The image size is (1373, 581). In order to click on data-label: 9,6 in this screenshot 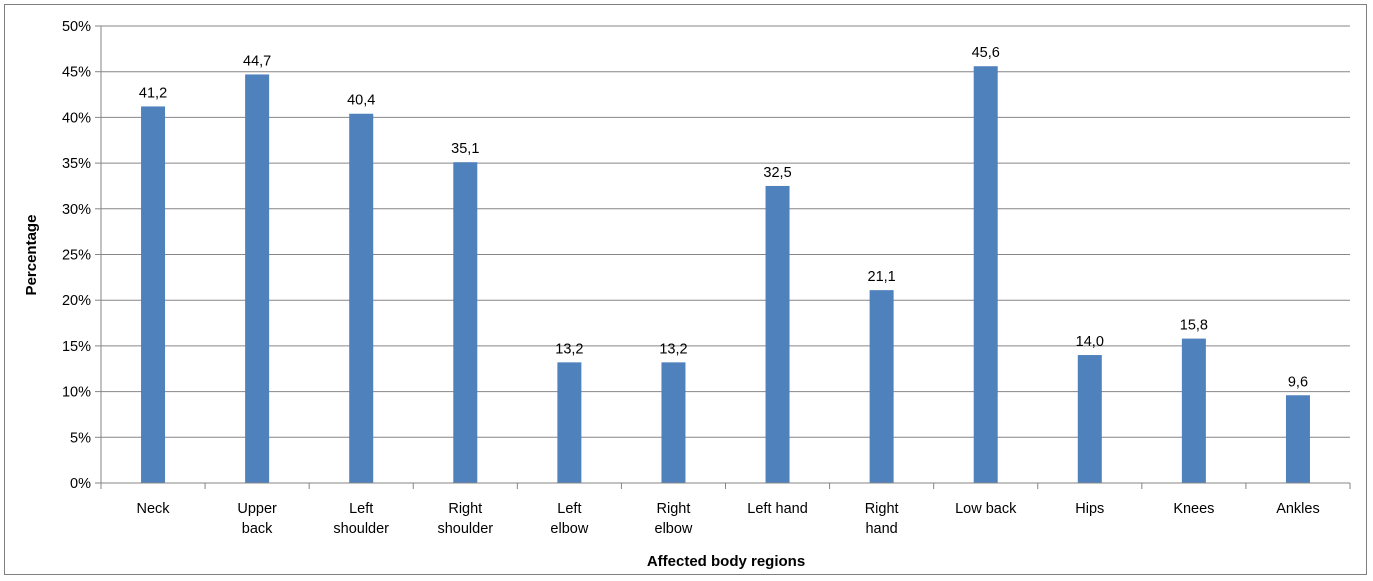, I will do `click(1298, 382)`.